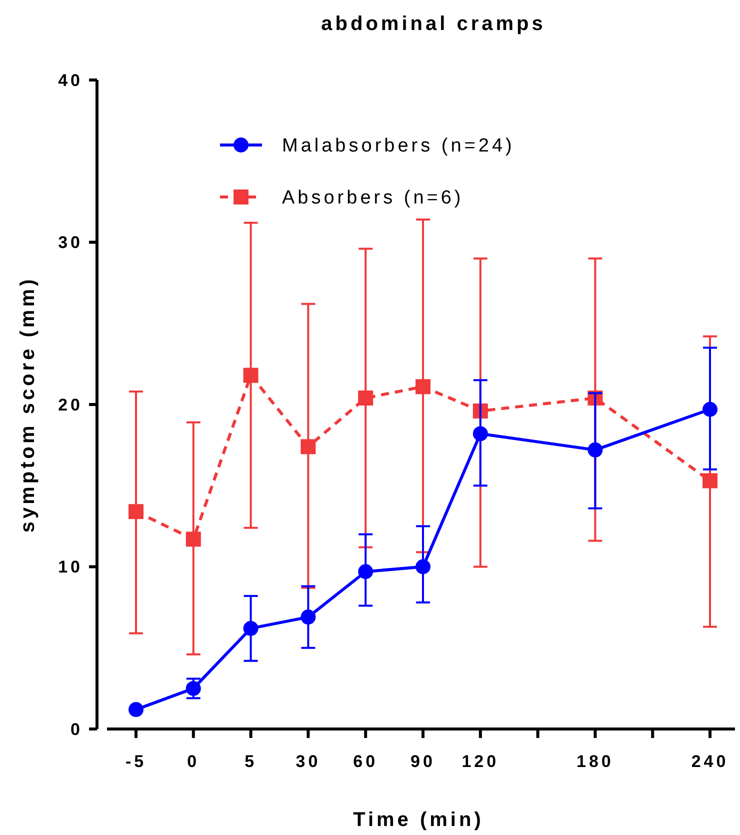 The height and width of the screenshot is (835, 740). Describe the element at coordinates (398, 146) in the screenshot. I see `legend-label: Malabsorbers (n=24)` at that location.